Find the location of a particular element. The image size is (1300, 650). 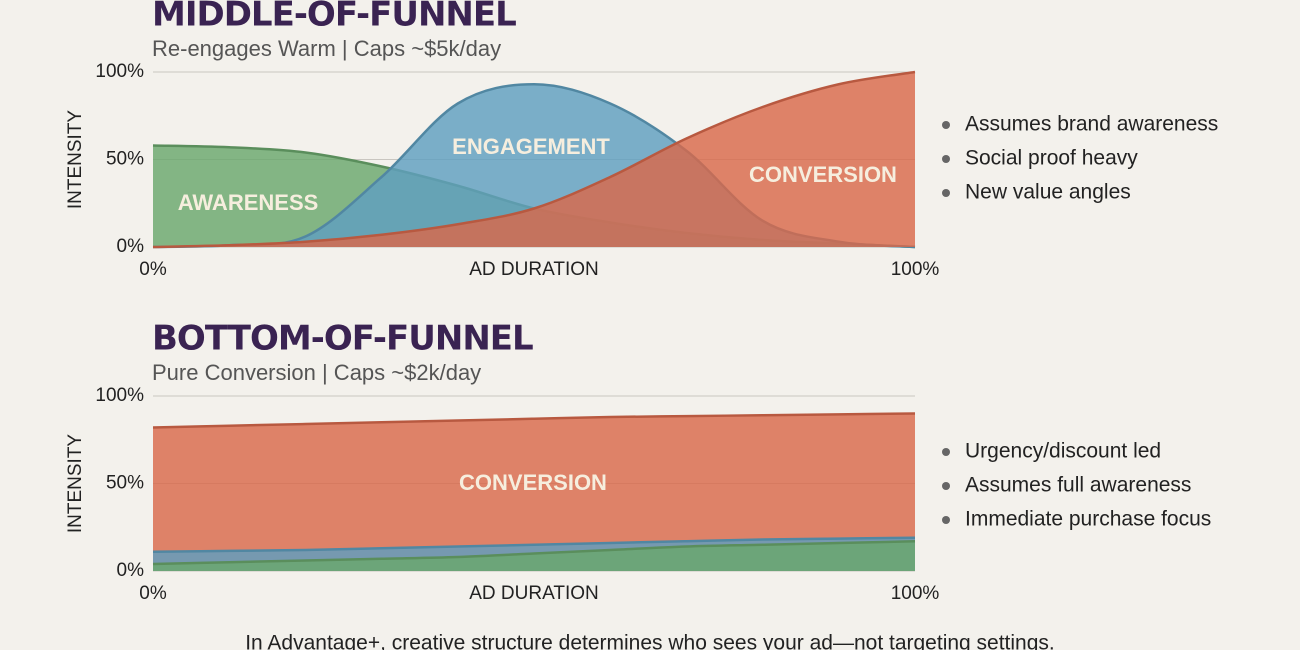

chart-subtitle: Re-engages Warm | Caps ~$5k/day is located at coordinates (326, 48).